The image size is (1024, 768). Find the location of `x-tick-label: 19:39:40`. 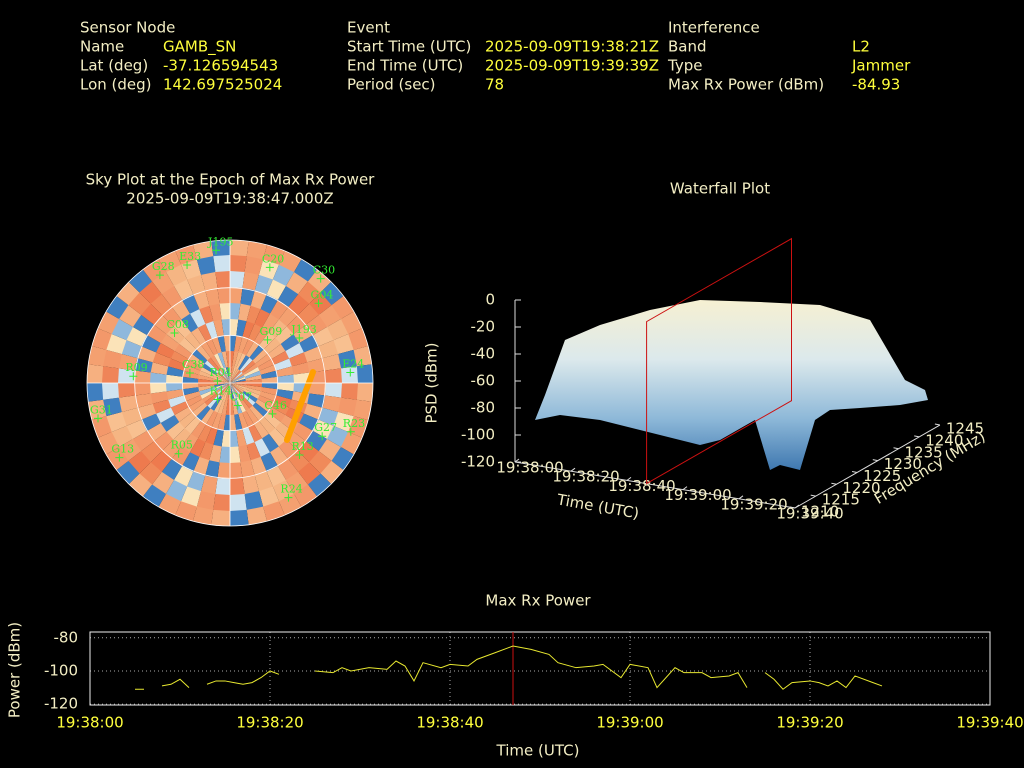

x-tick-label: 19:39:40 is located at coordinates (989, 723).